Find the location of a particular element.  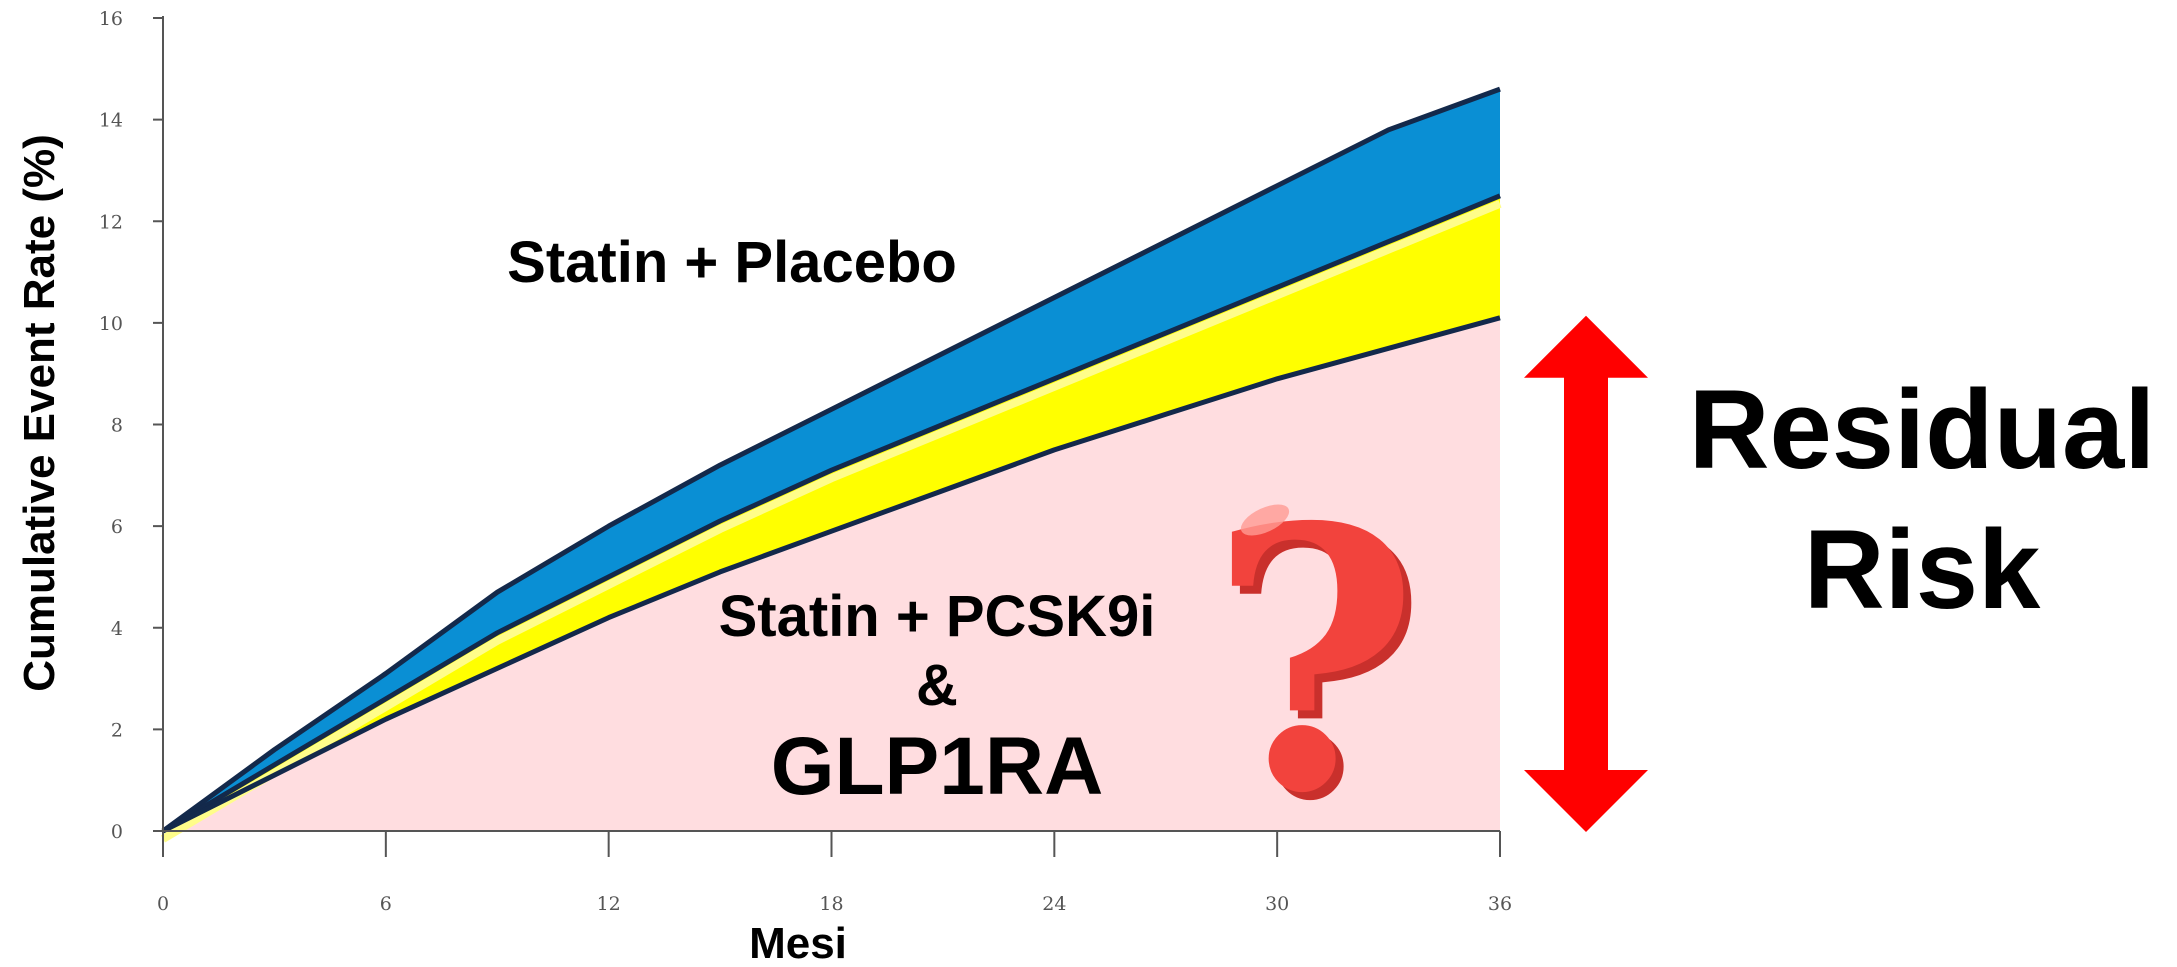

annotation-ampersand: & is located at coordinates (937, 685).